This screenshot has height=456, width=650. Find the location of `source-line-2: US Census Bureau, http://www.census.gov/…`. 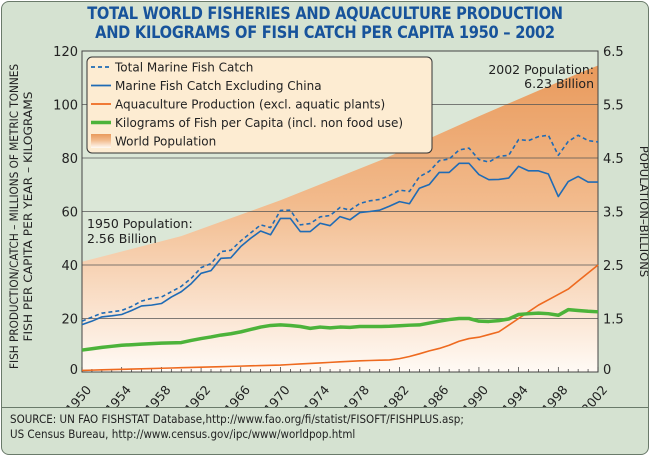

source-line-2: US Census Bureau, http://www.census.gov/… is located at coordinates (183, 434).